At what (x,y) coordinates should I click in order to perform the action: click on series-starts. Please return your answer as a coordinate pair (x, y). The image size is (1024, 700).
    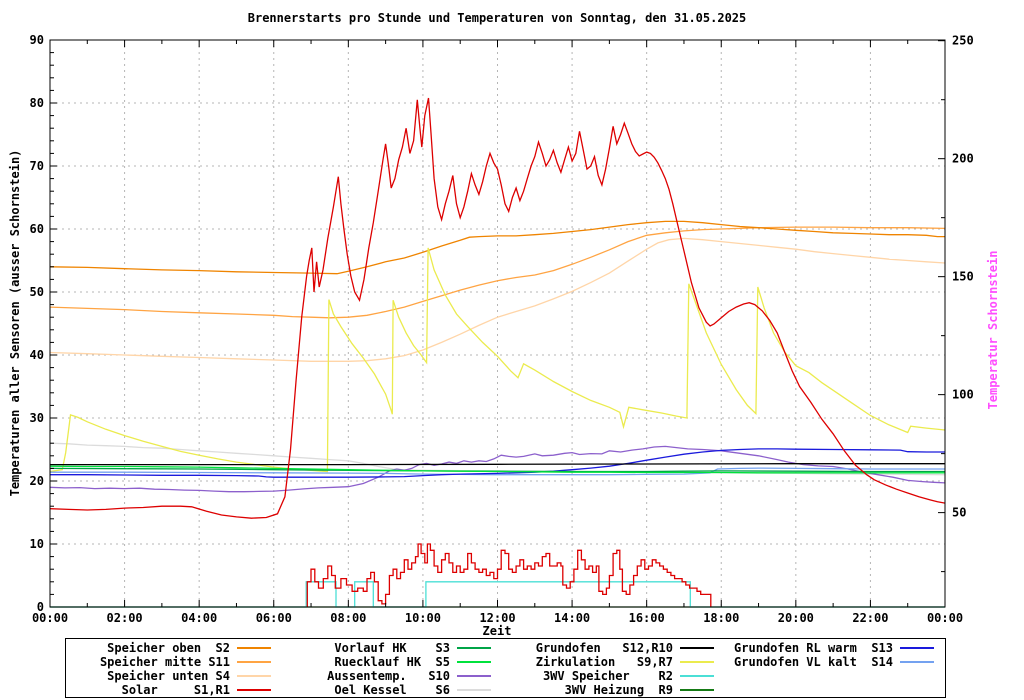
    Looking at the image, I should click on (509, 575).